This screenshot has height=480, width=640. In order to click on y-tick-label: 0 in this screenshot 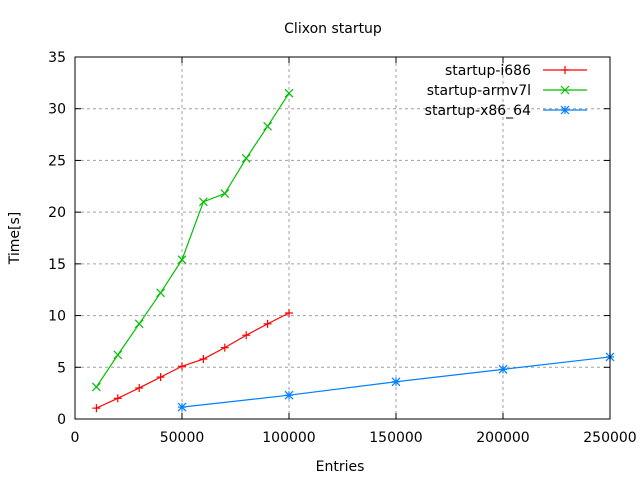, I will do `click(61, 420)`.